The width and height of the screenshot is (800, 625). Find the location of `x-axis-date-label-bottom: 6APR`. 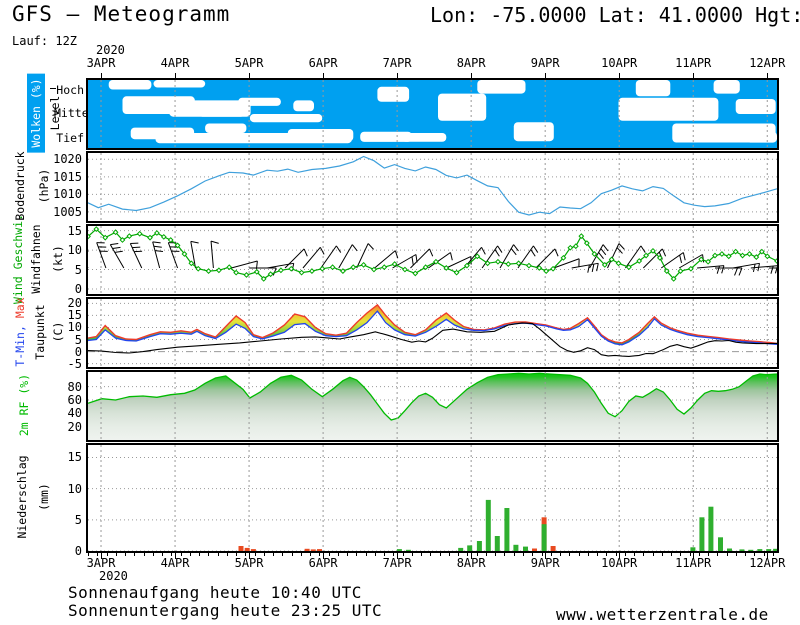

x-axis-date-label-bottom: 6APR is located at coordinates (323, 563).